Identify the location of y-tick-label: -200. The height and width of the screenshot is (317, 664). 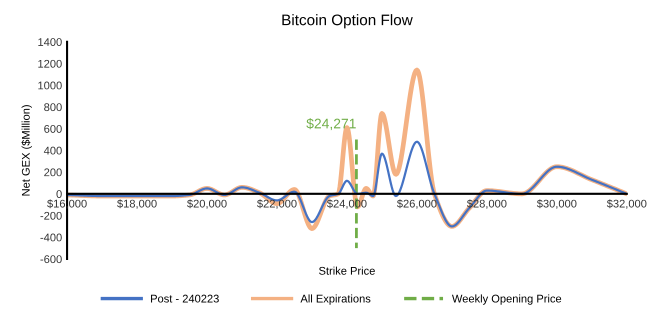
(51, 216).